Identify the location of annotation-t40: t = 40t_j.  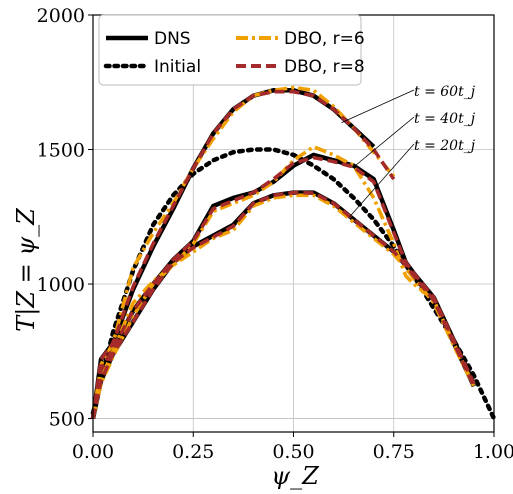
(445, 119).